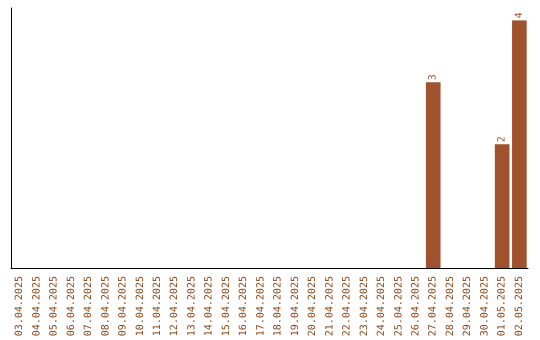 This screenshot has height=340, width=540. What do you see at coordinates (416, 306) in the screenshot?
I see `x-tick-label: 26.04.2025` at bounding box center [416, 306].